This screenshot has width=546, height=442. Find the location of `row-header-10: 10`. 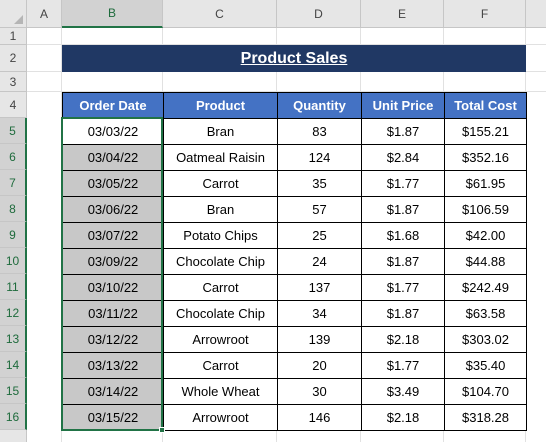

row-header-10: 10 is located at coordinates (13, 261).